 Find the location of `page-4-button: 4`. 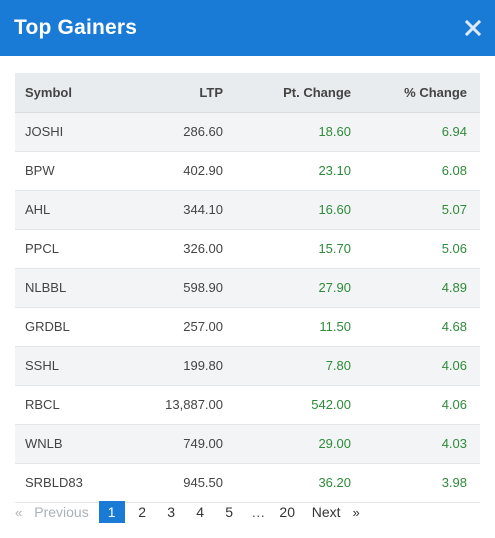

page-4-button: 4 is located at coordinates (200, 512).